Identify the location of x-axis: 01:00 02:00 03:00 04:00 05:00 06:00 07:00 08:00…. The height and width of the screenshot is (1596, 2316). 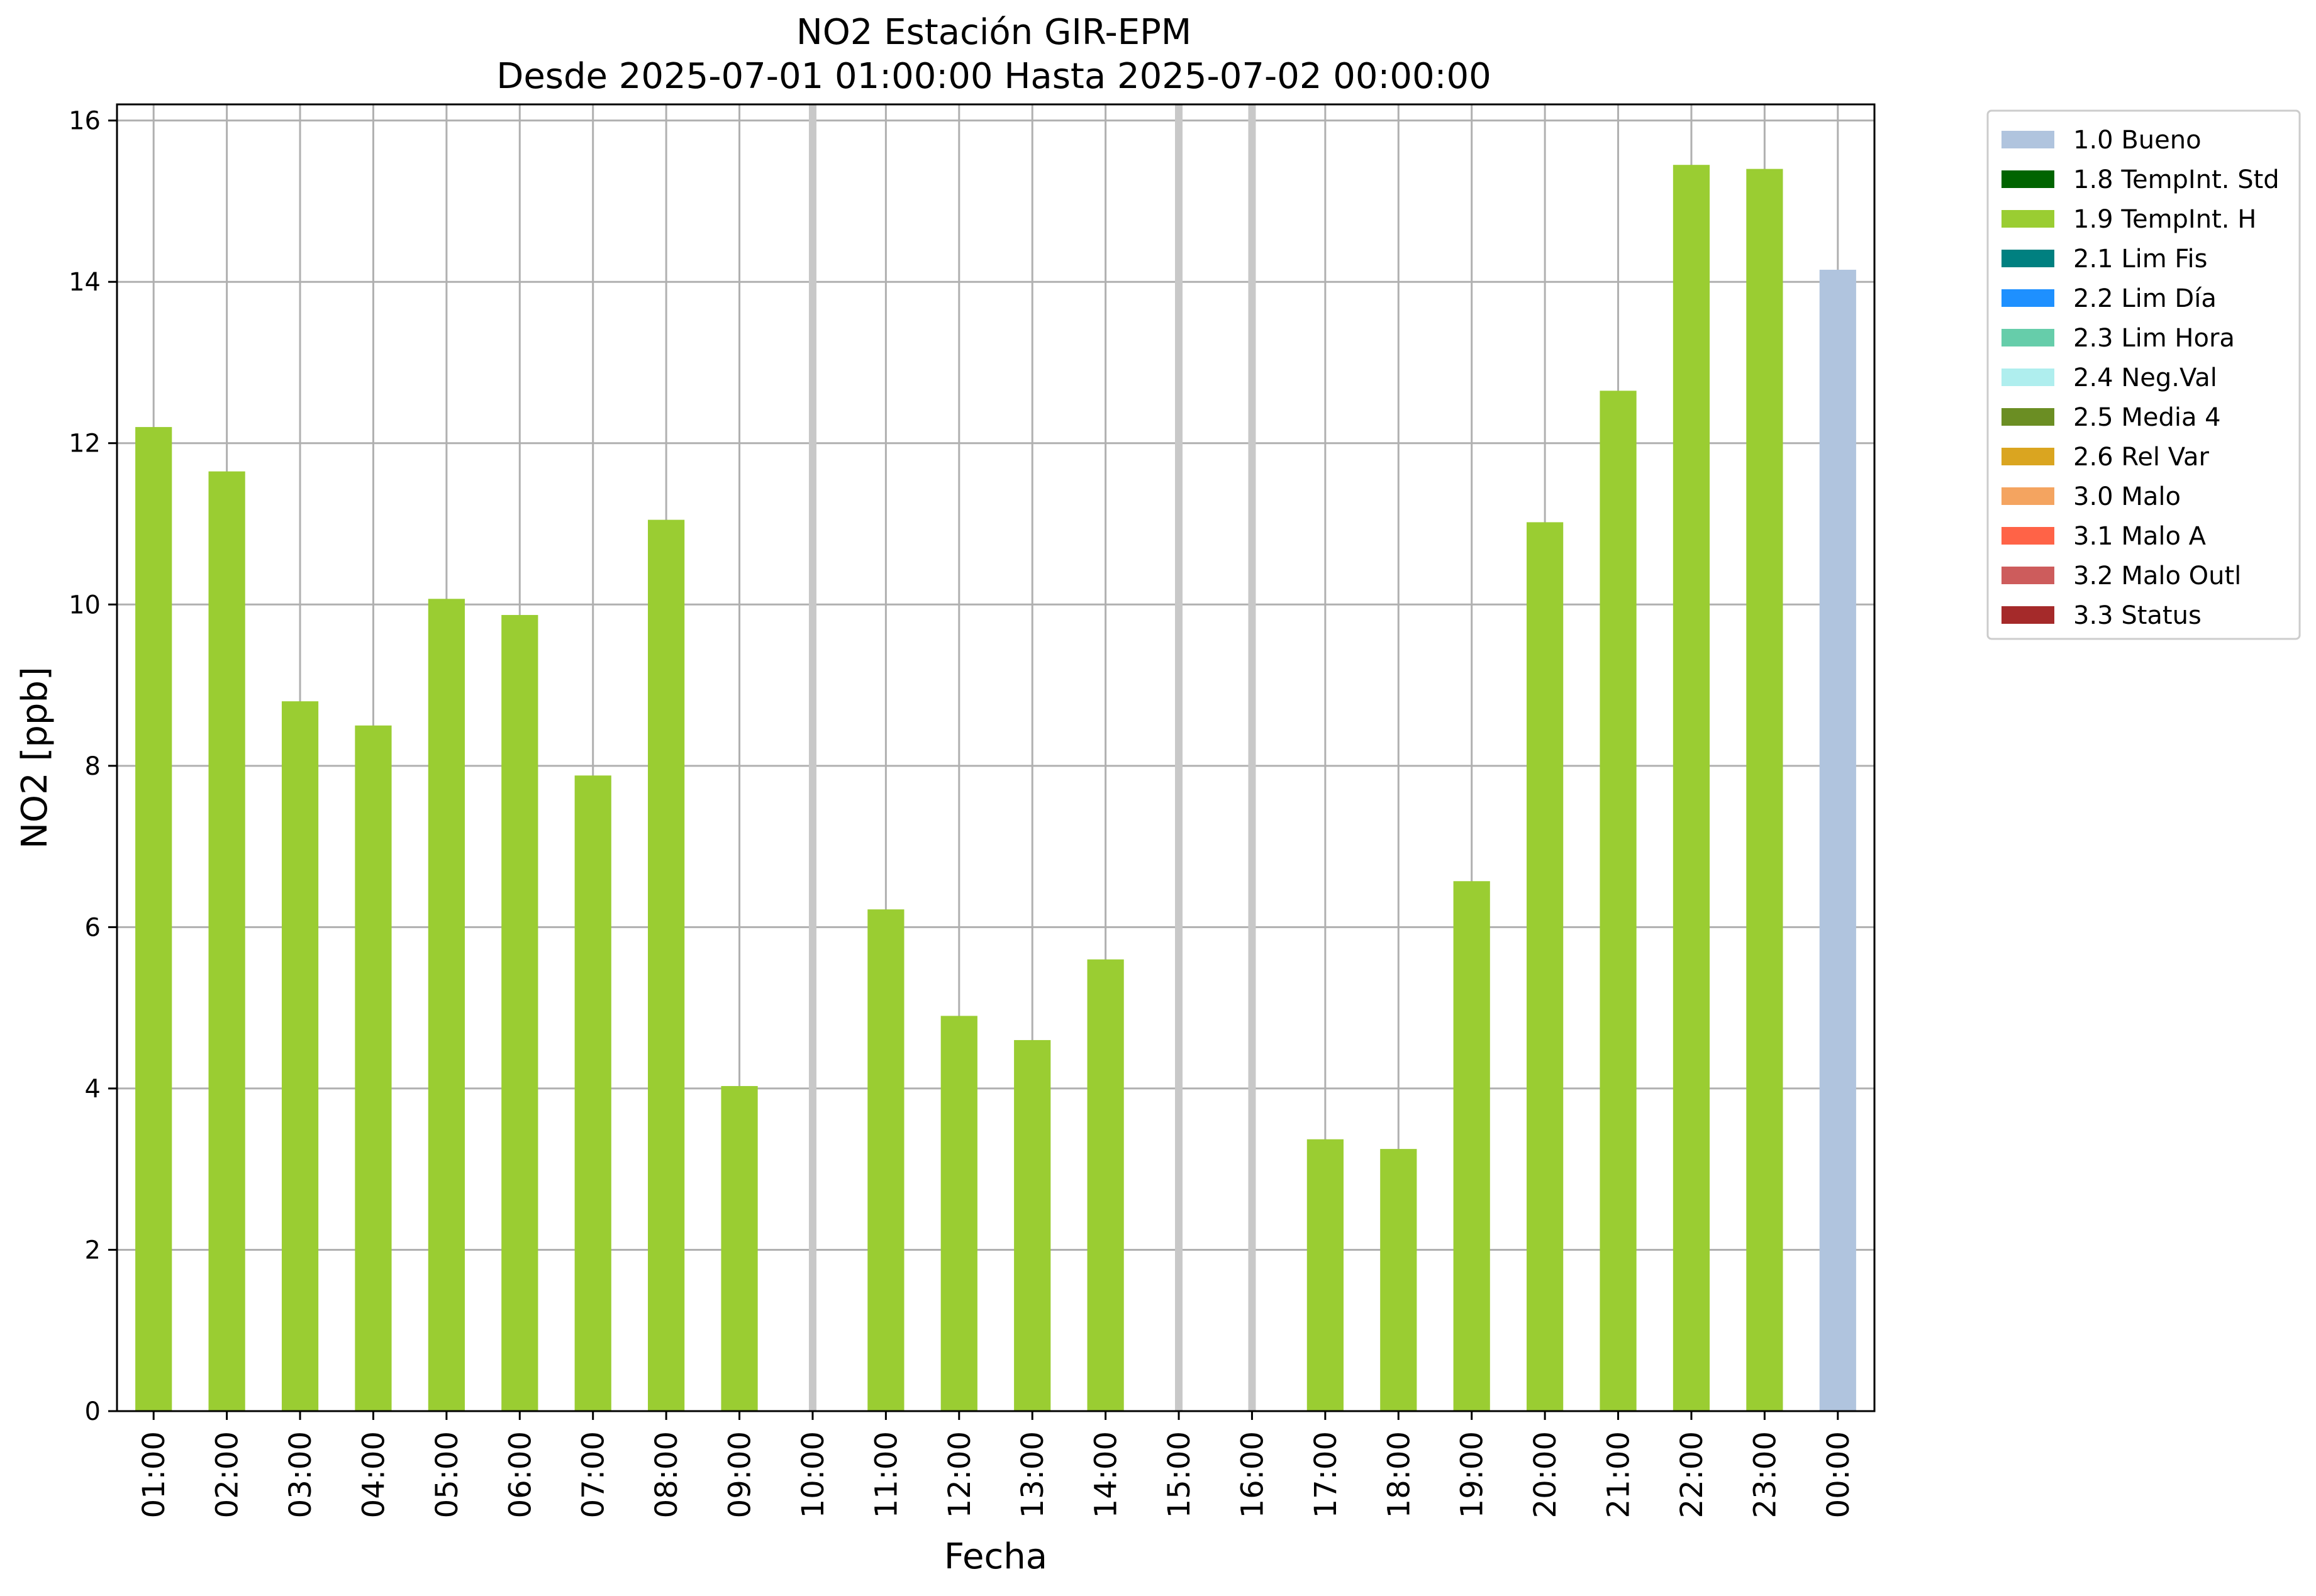
(996, 1464).